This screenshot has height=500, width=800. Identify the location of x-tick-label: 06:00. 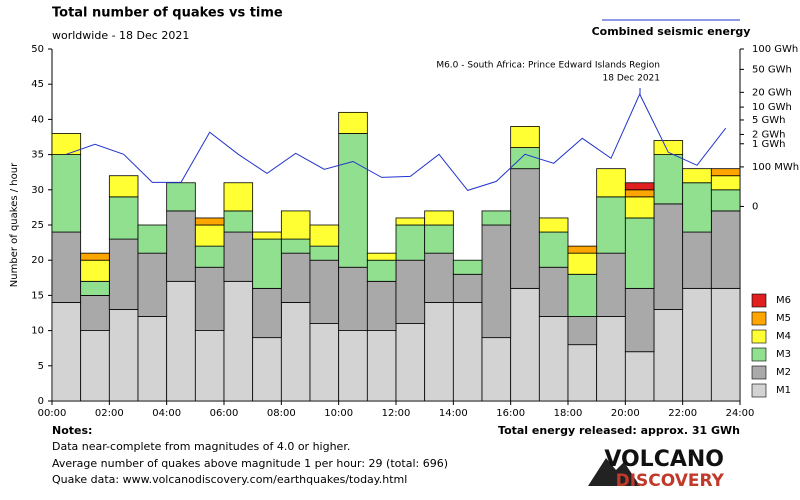
(224, 413).